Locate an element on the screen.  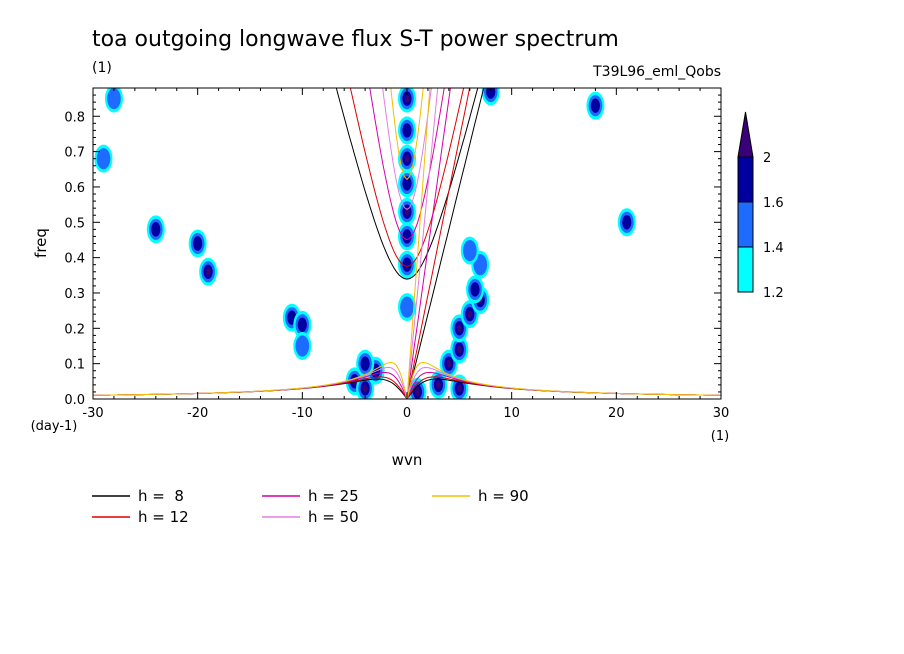
y-tick-label: 0.0 is located at coordinates (74, 400).